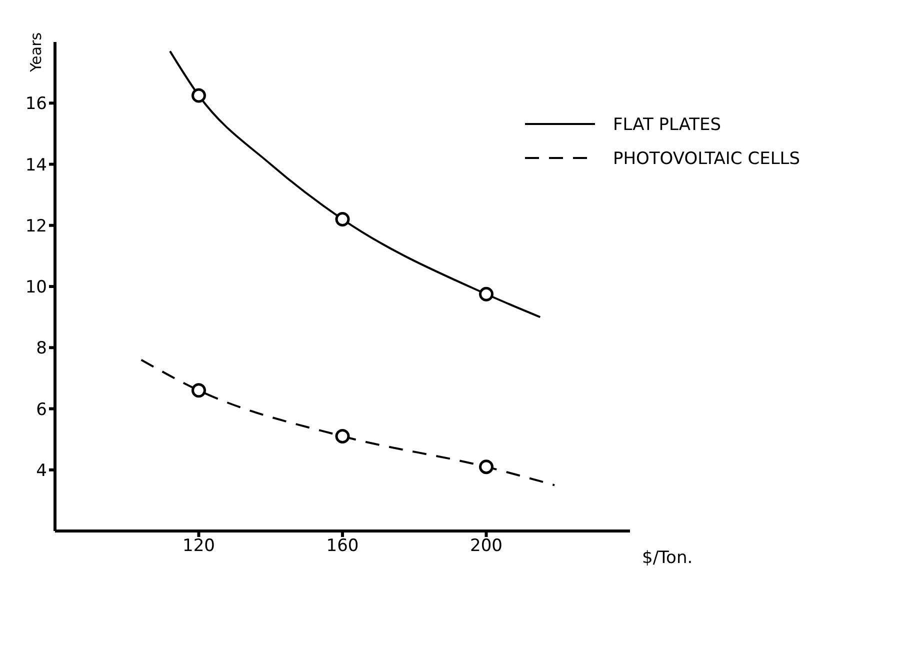 This screenshot has height=661, width=903. I want to click on x-axis-title: $/Ton., so click(667, 558).